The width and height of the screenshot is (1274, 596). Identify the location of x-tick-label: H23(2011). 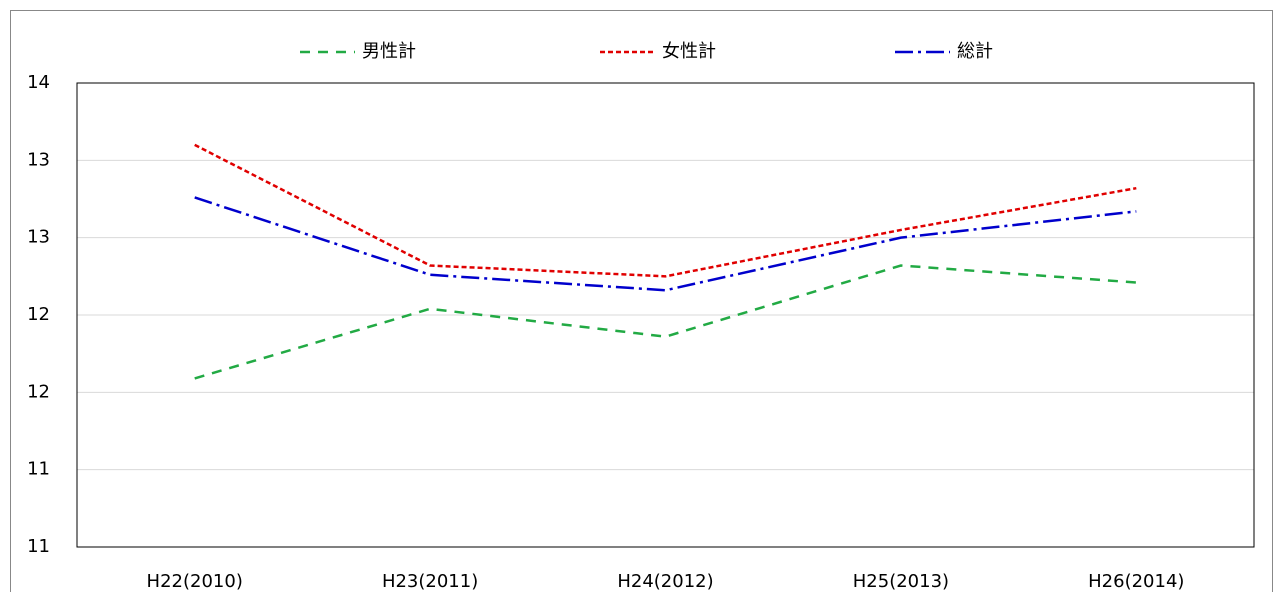
(430, 581).